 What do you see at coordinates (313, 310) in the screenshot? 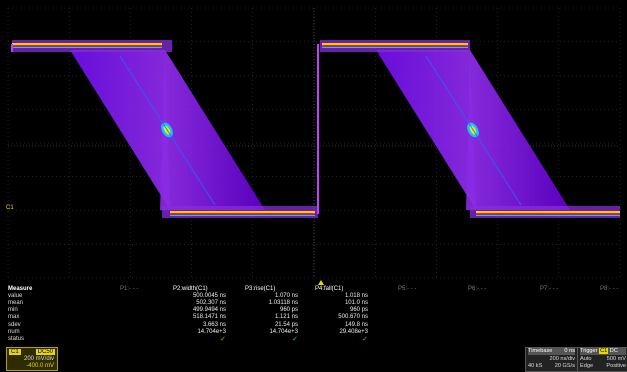
I see `measure-row-min: min 499.9494 ns 960 ps 960 ps` at bounding box center [313, 310].